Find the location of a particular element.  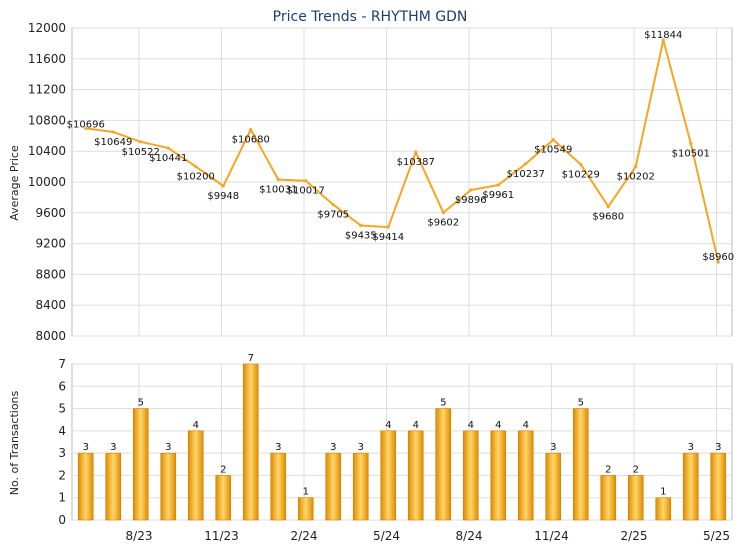

price-data-label: $9948 is located at coordinates (223, 196).